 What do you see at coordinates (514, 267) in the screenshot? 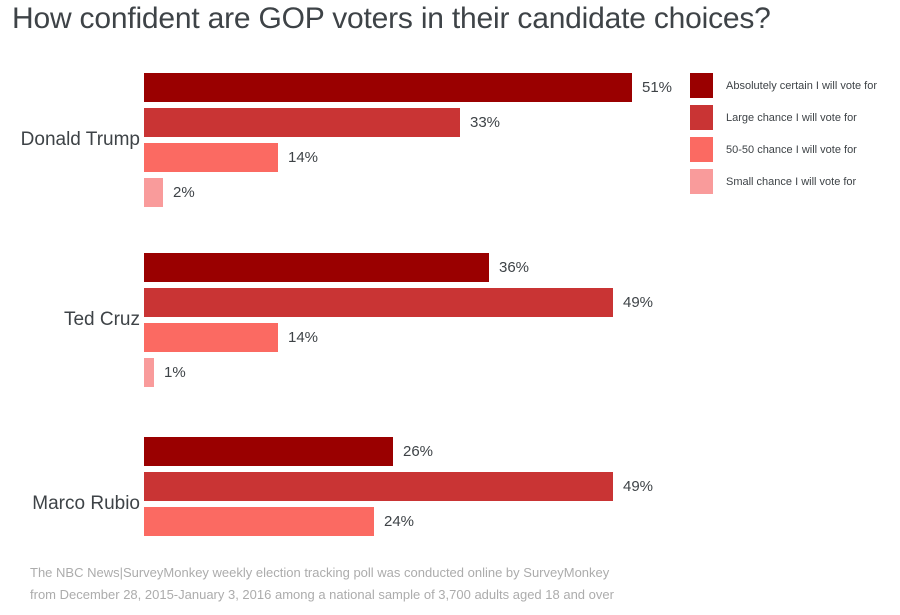
I see `bar-value-label: 36%` at bounding box center [514, 267].